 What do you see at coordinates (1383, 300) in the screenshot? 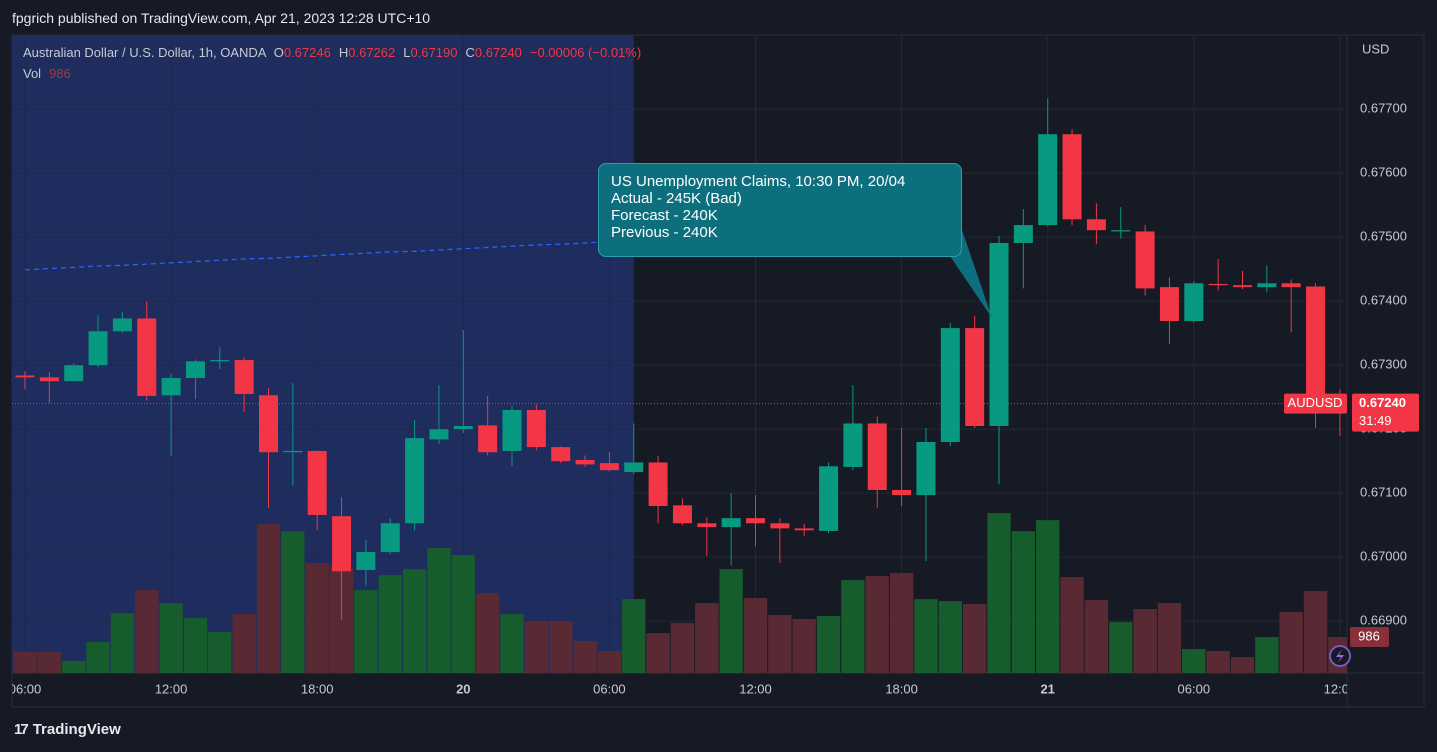
I see `y-tick-label: 0.67400` at bounding box center [1383, 300].